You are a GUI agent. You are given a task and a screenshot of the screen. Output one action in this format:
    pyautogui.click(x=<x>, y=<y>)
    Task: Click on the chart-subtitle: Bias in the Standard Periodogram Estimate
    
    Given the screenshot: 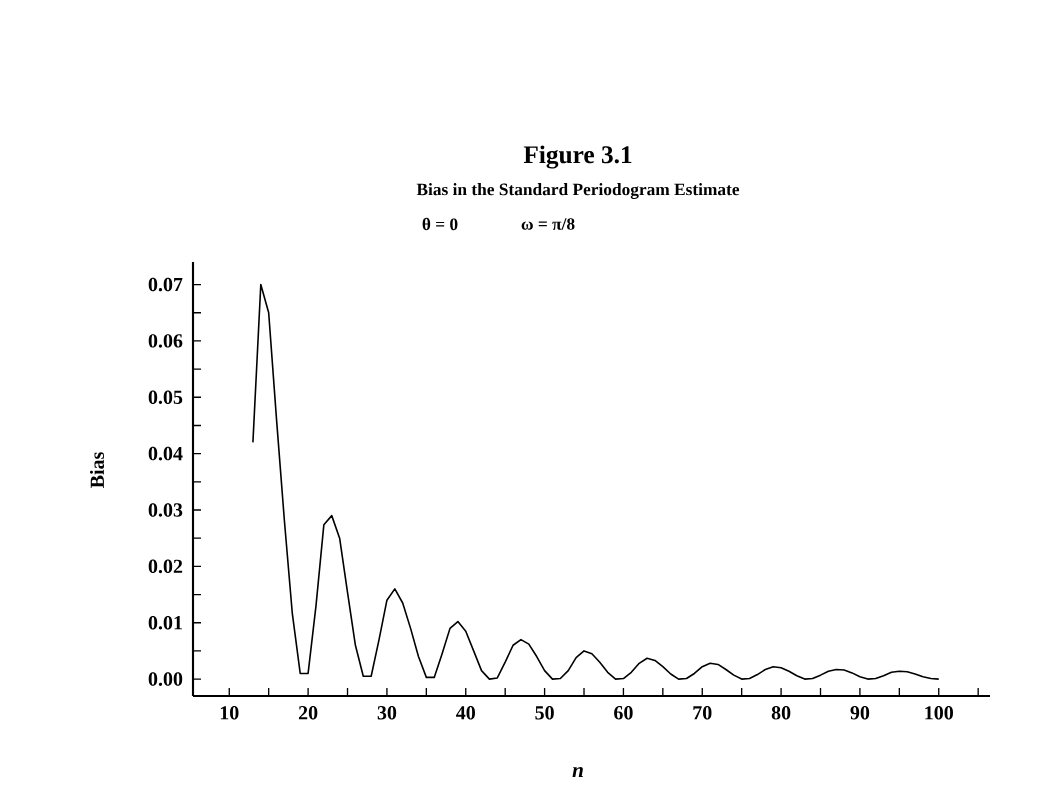 What is the action you would take?
    pyautogui.click(x=578, y=191)
    